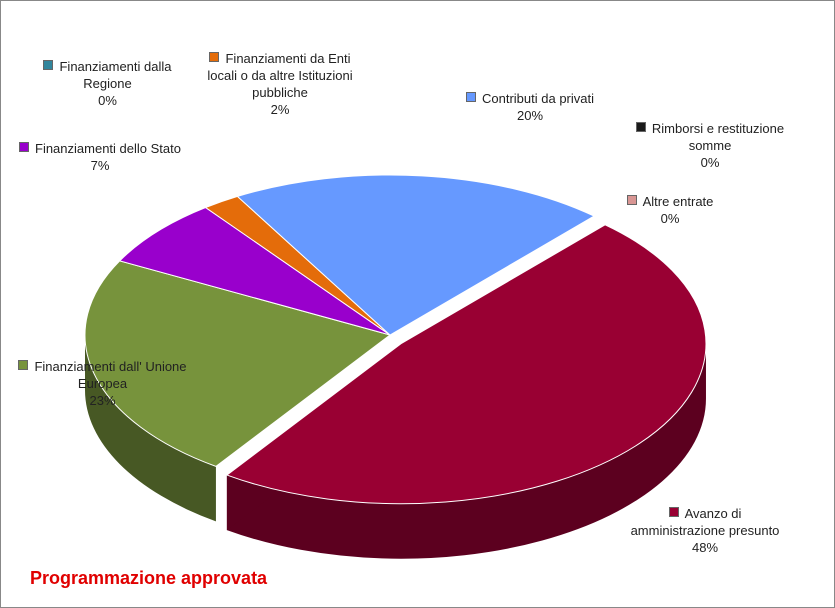 The image size is (835, 608). I want to click on data-label: Avanzo di amministrazione presunto 48%, so click(705, 530).